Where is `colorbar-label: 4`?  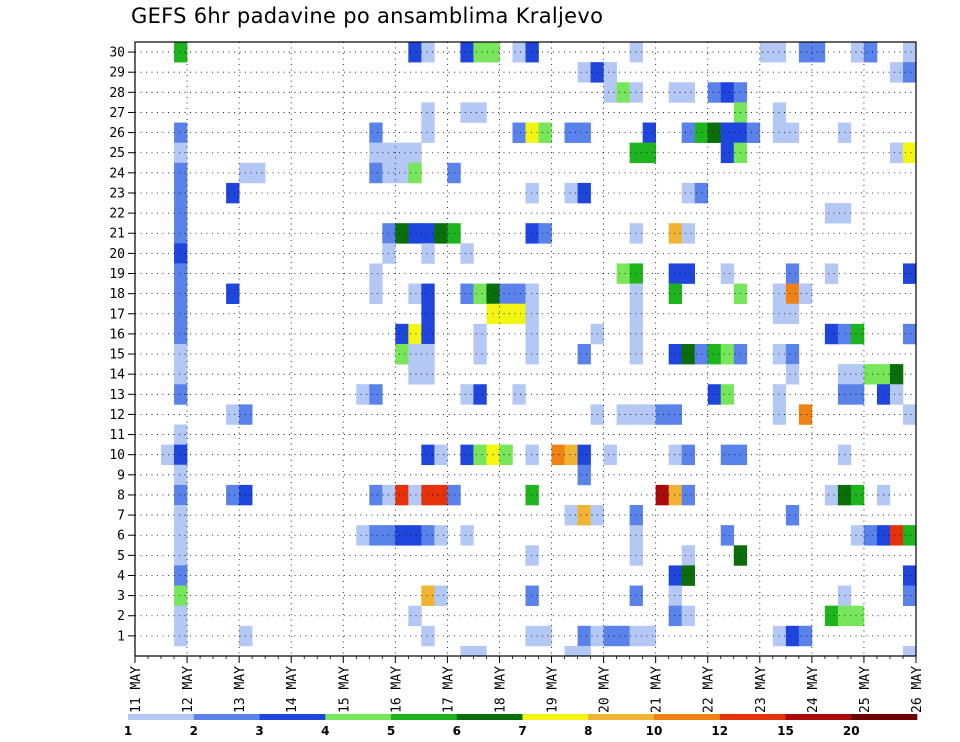
colorbar-label: 4 is located at coordinates (325, 731).